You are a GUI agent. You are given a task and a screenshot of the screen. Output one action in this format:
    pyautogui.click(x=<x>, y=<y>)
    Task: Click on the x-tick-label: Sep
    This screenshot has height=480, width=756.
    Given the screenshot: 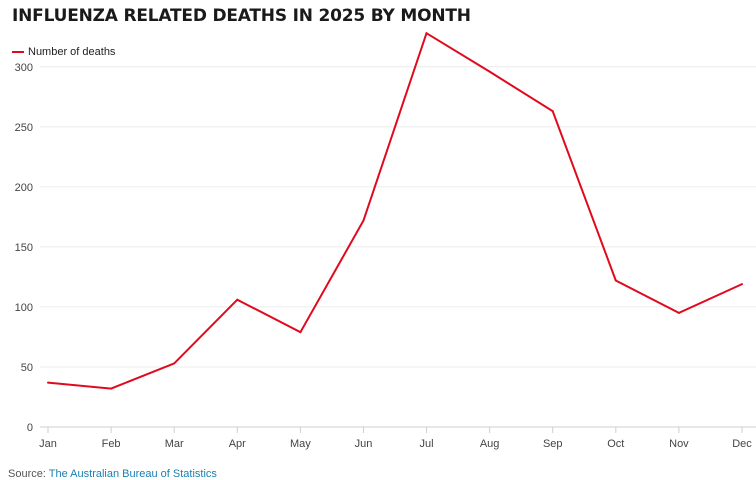 What is the action you would take?
    pyautogui.click(x=553, y=444)
    